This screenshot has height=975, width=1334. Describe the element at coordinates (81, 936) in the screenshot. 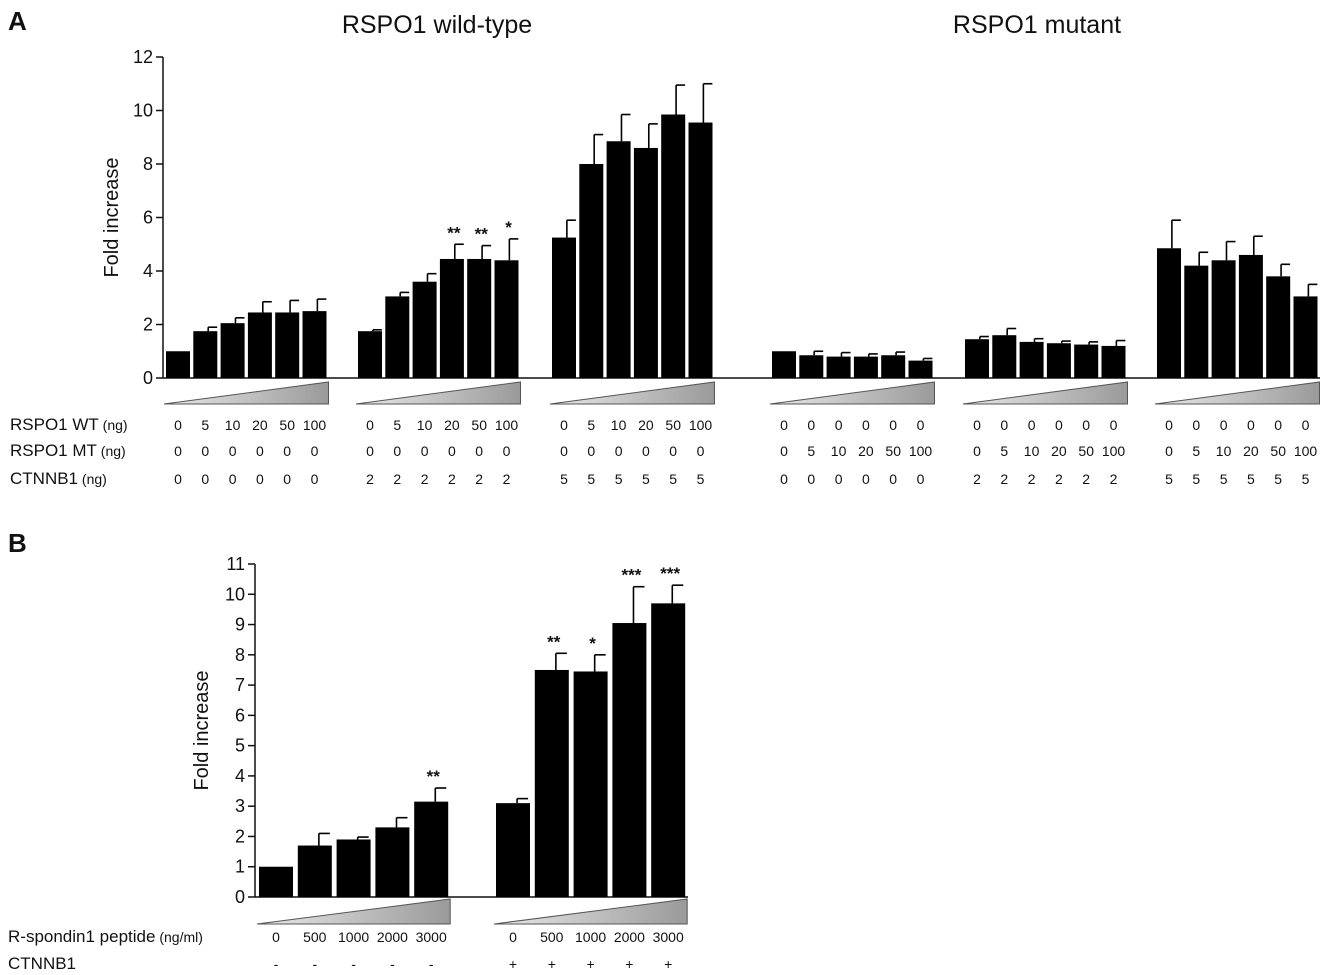

I see `row-label-name: R-spondin1 peptide` at that location.